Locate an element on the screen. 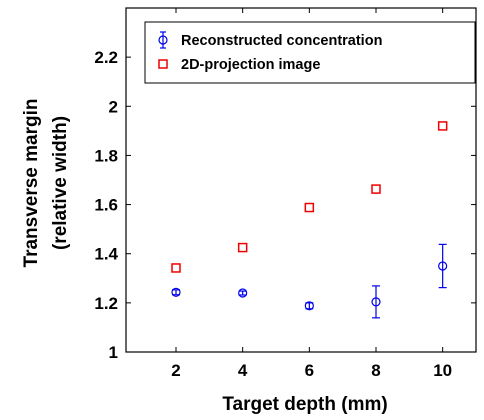  legend-square-icon is located at coordinates (163, 64).